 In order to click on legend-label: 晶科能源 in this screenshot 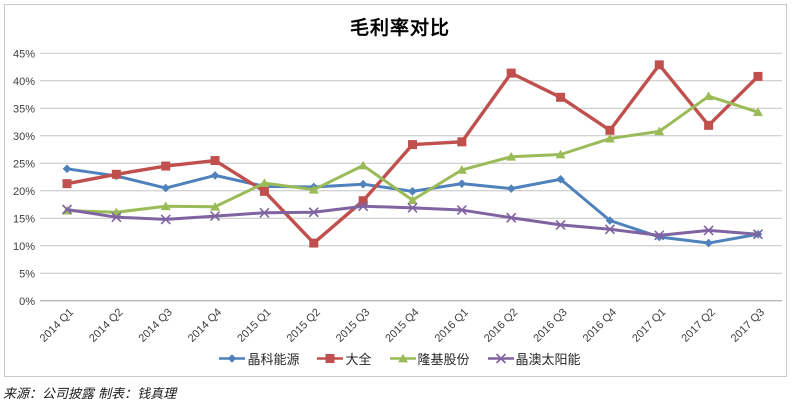, I will do `click(273, 359)`.